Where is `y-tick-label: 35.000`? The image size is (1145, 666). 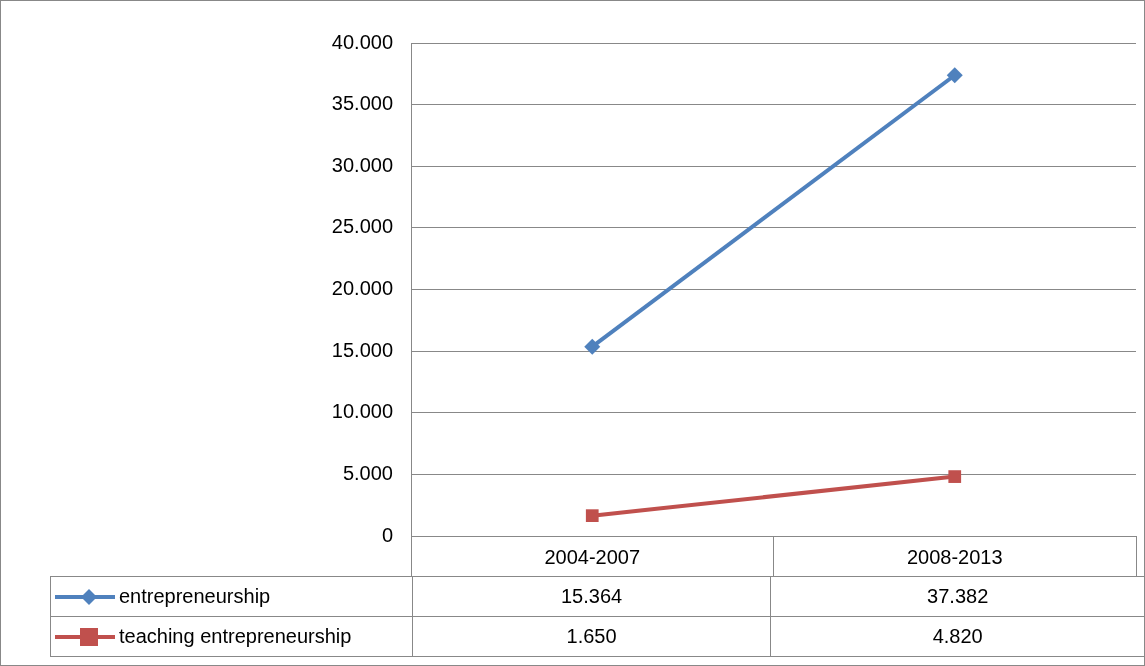 y-tick-label: 35.000 is located at coordinates (362, 103).